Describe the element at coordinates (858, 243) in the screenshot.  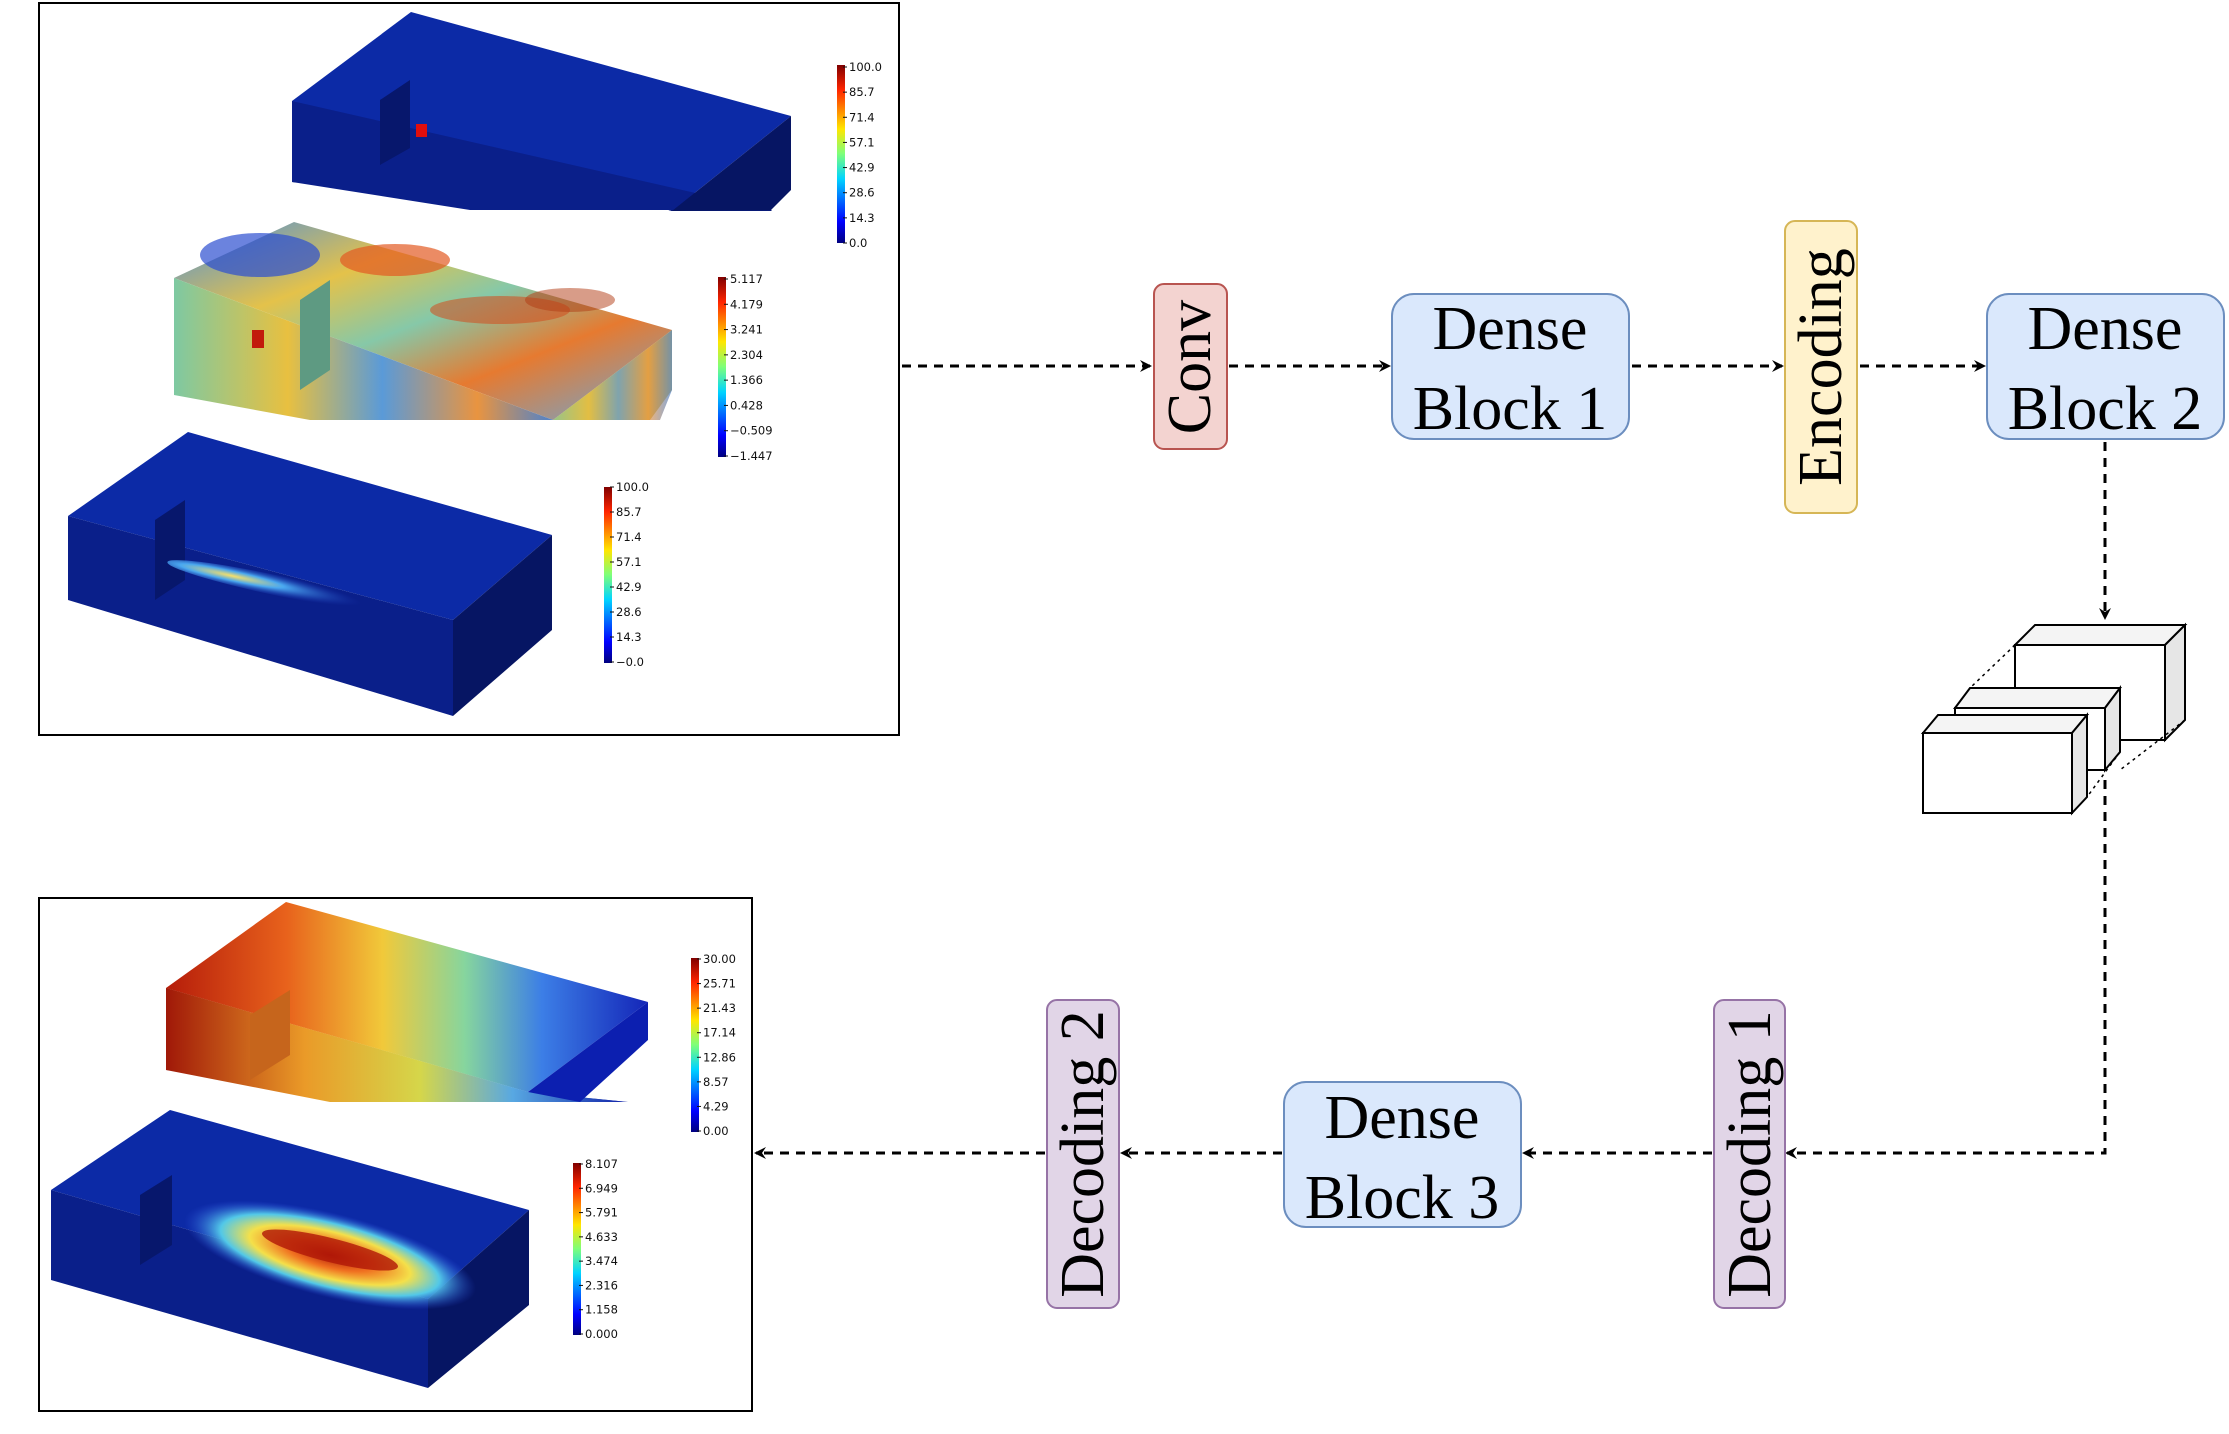
I see `colorbar-tick-label: 0.0` at that location.